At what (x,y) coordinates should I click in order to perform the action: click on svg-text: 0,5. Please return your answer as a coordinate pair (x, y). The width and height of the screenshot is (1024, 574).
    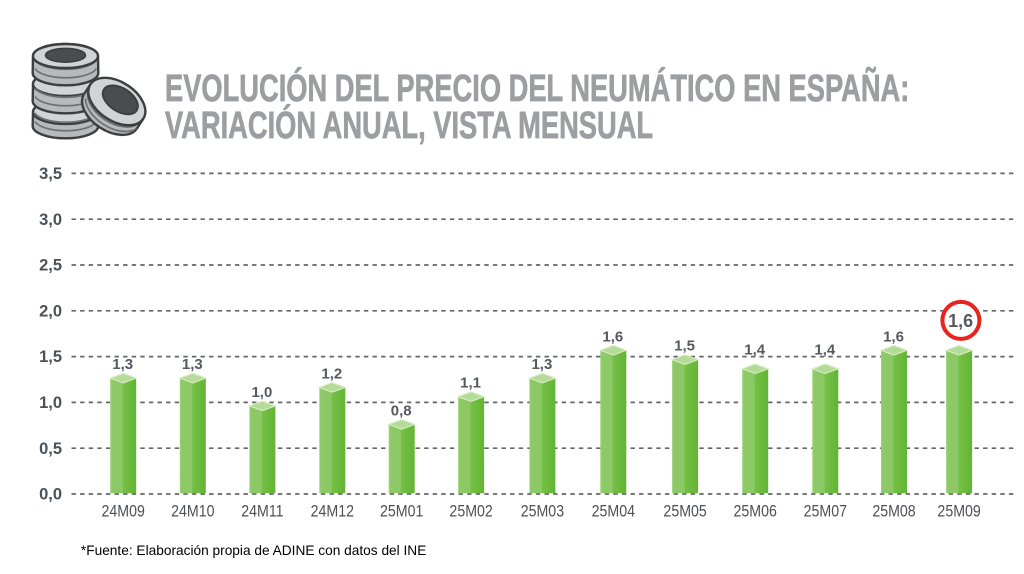
    Looking at the image, I should click on (50, 449).